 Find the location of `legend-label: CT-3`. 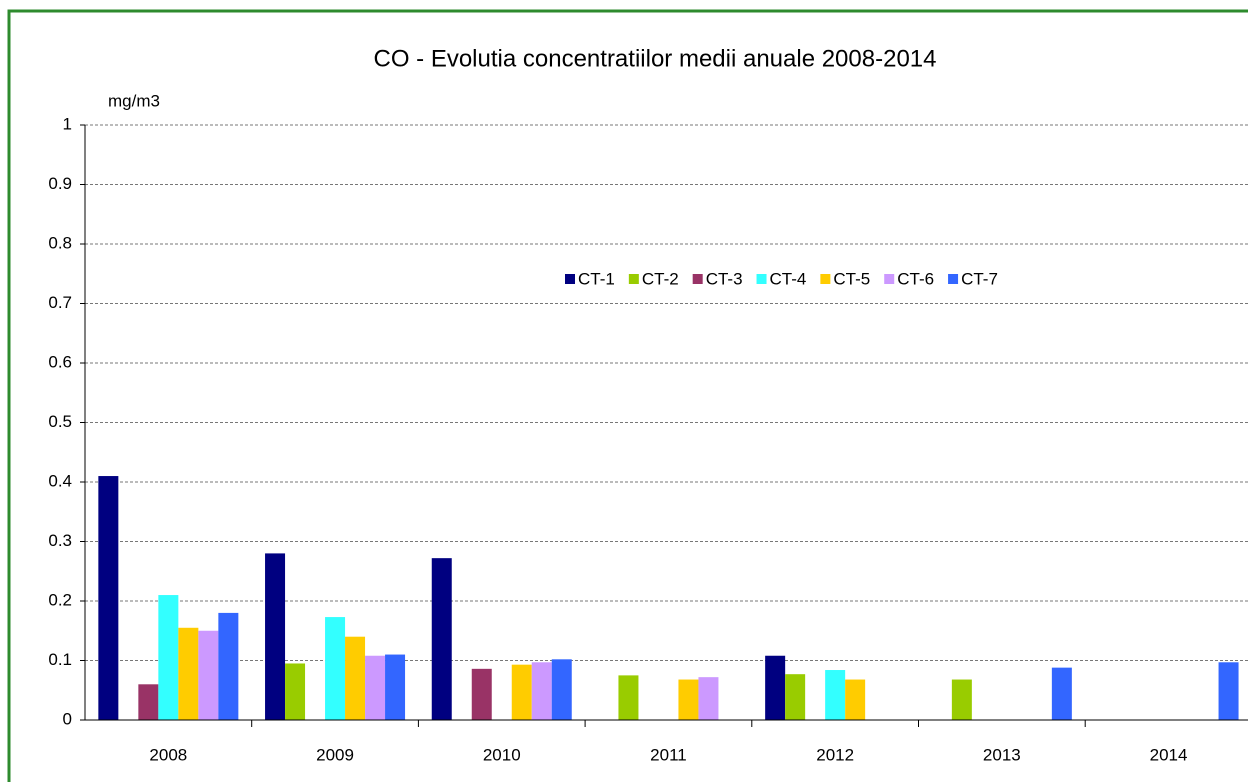

legend-label: CT-3 is located at coordinates (724, 278).